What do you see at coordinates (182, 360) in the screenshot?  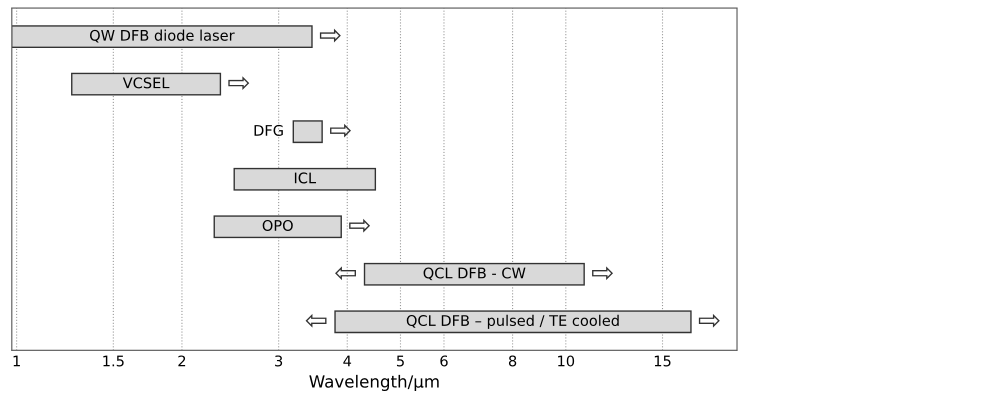 I see `x-tick-label: 2` at bounding box center [182, 360].